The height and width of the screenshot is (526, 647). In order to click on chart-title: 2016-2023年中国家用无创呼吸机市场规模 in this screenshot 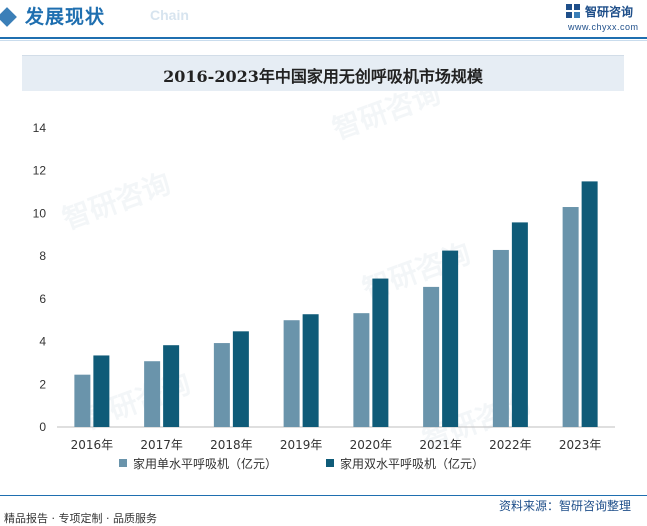, I will do `click(323, 76)`.